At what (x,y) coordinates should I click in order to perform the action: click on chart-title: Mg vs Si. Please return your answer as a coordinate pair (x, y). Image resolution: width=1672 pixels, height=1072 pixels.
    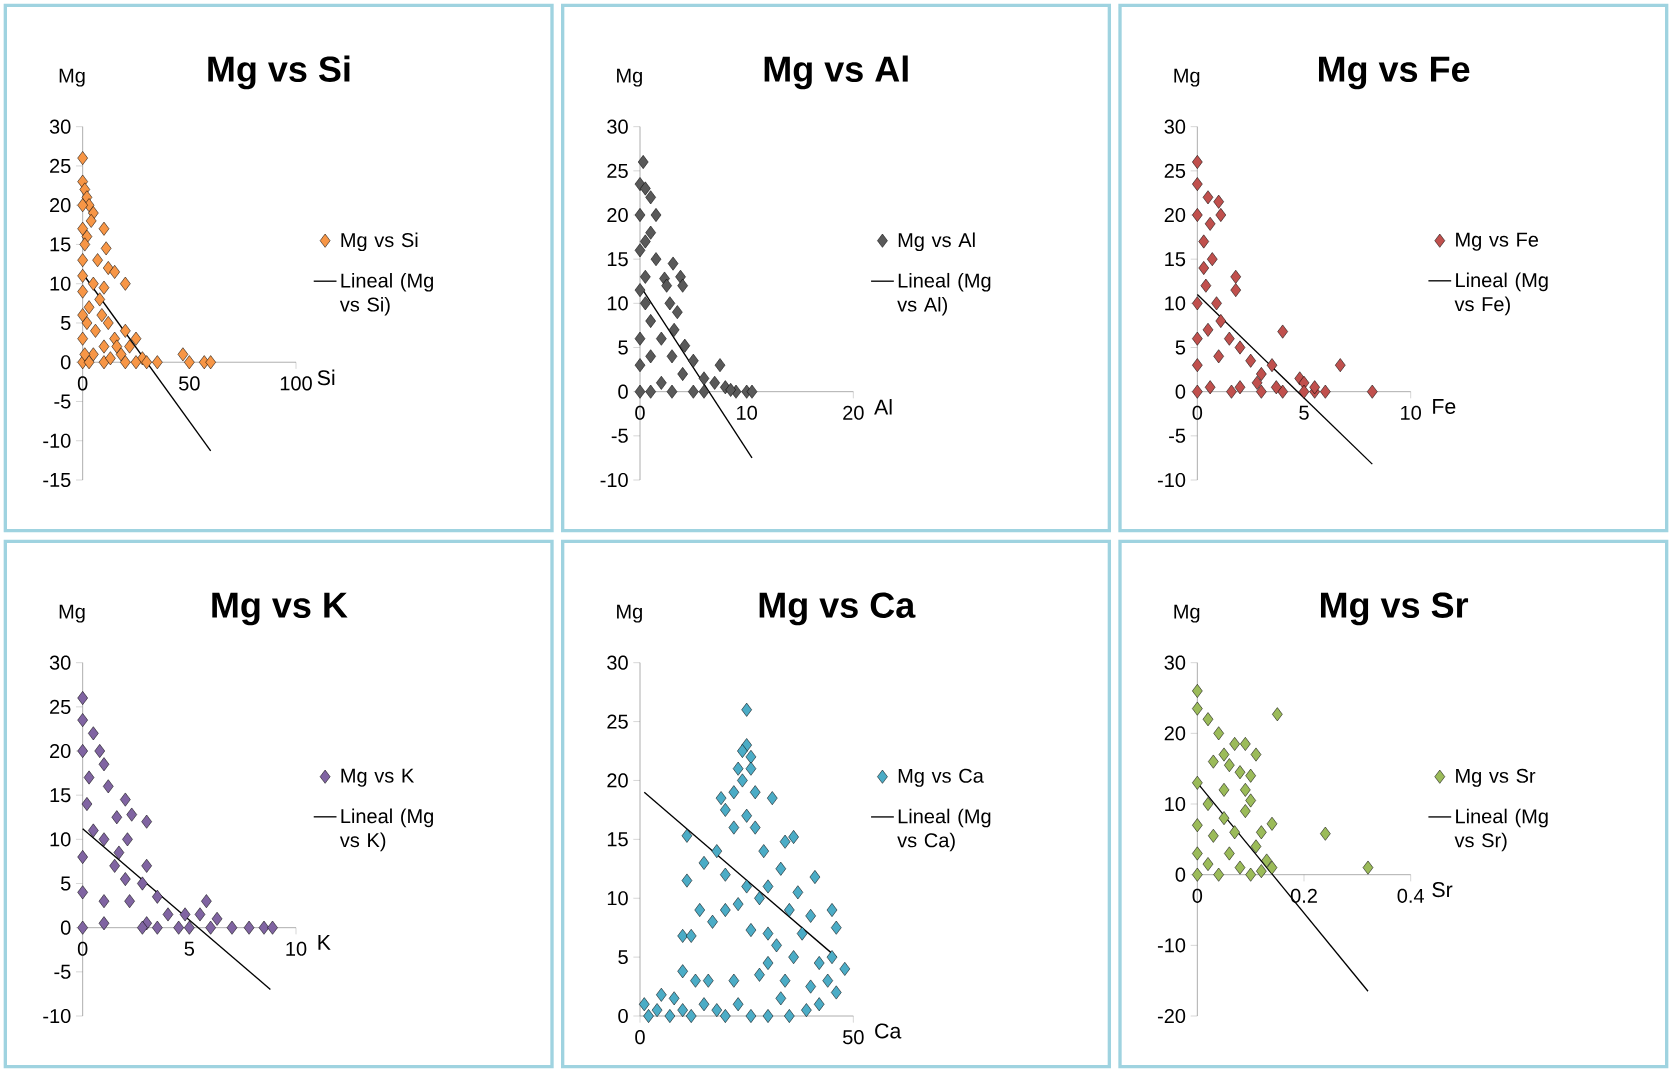
    Looking at the image, I should click on (279, 72).